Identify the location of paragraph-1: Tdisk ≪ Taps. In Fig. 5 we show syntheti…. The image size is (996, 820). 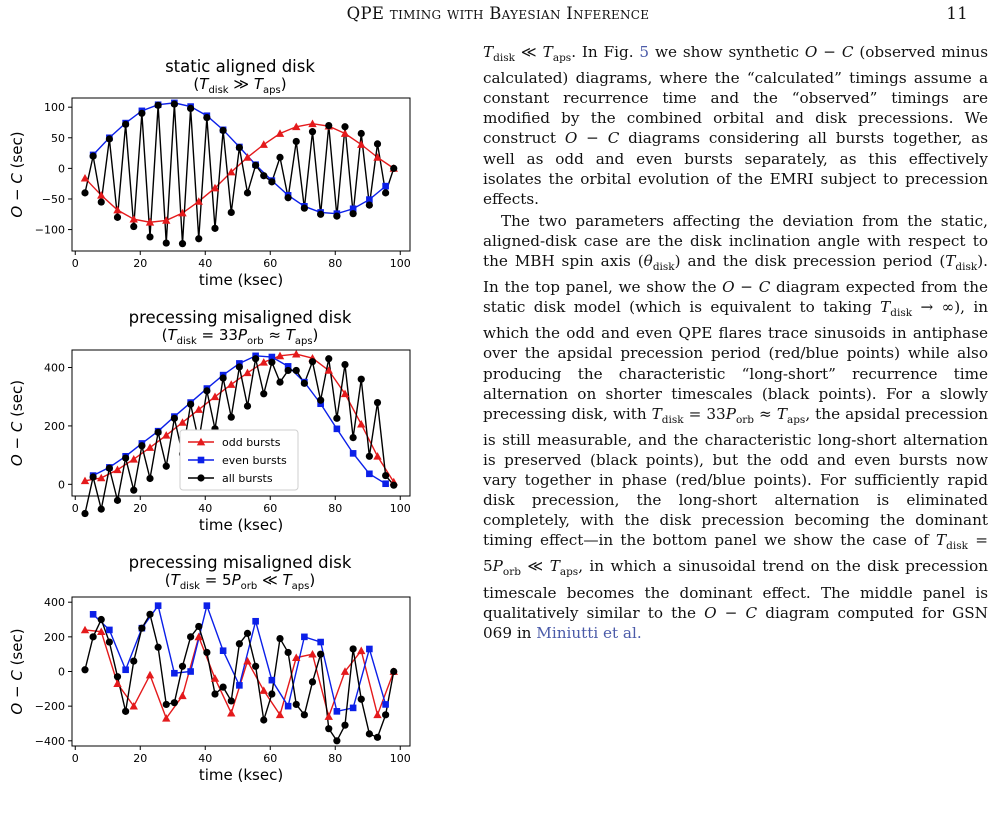
(735, 125).